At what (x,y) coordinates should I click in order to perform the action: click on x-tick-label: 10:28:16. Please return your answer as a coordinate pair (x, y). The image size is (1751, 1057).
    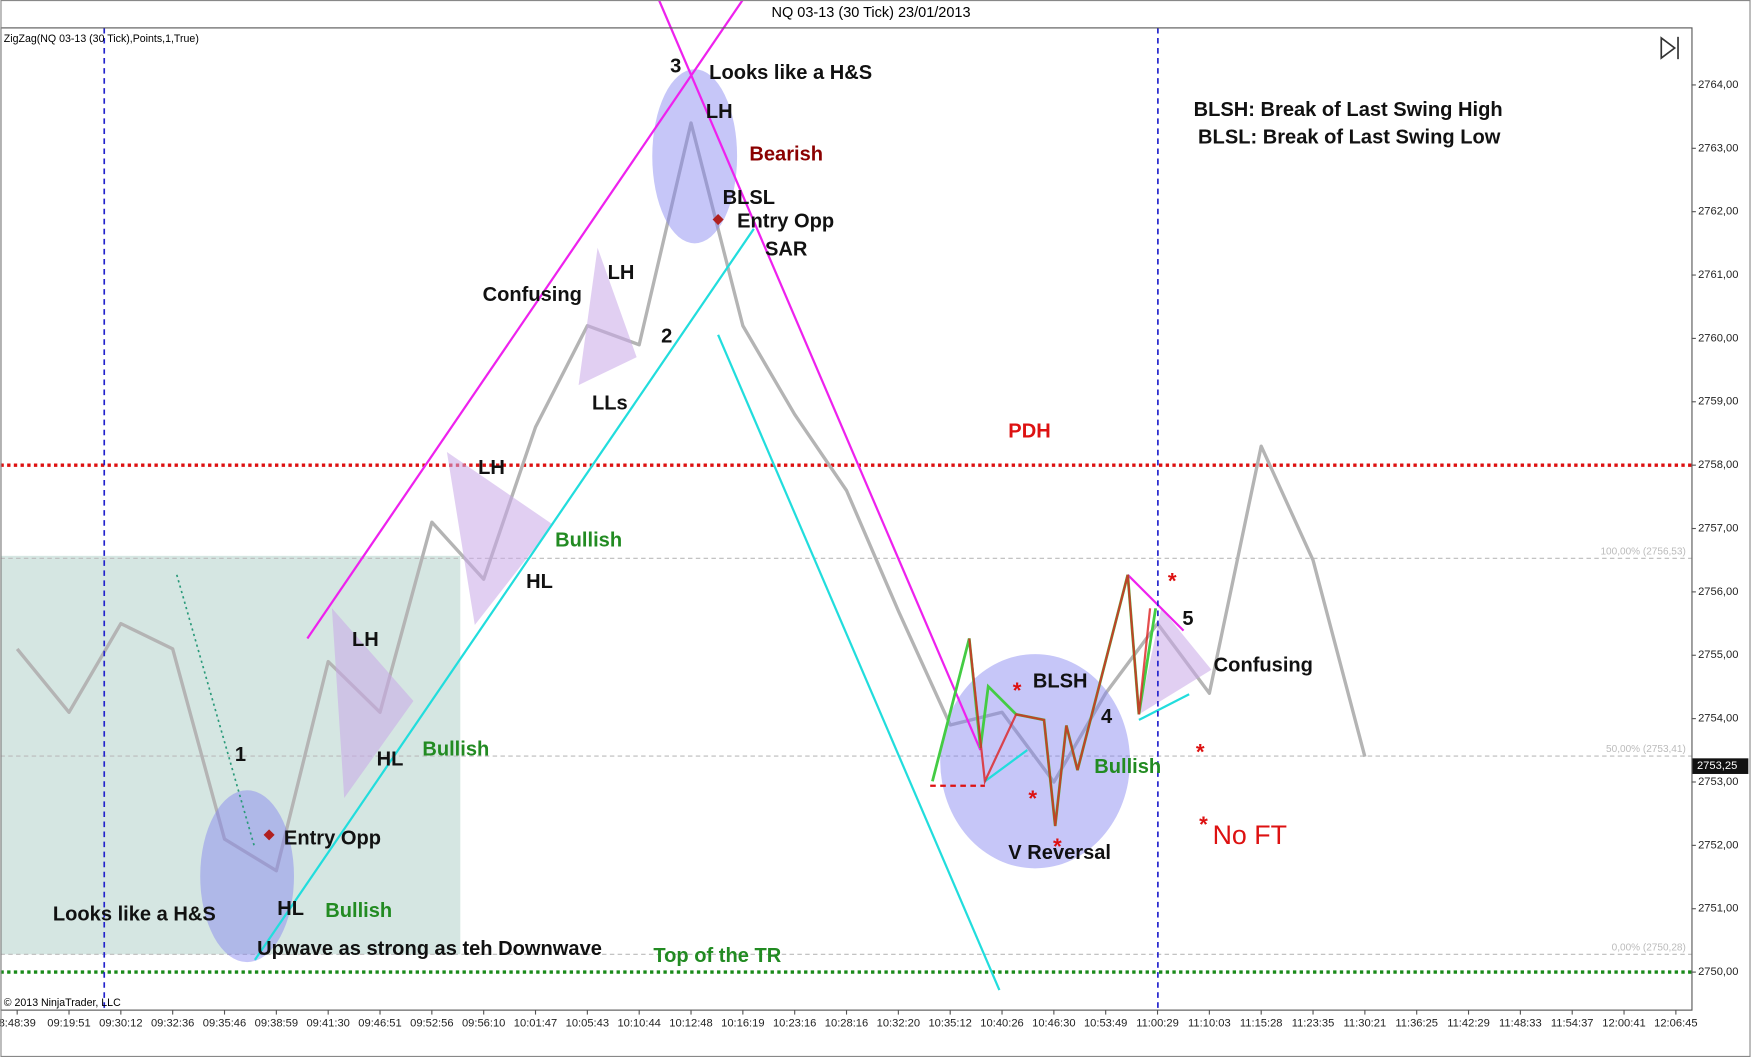
    Looking at the image, I should click on (846, 1023).